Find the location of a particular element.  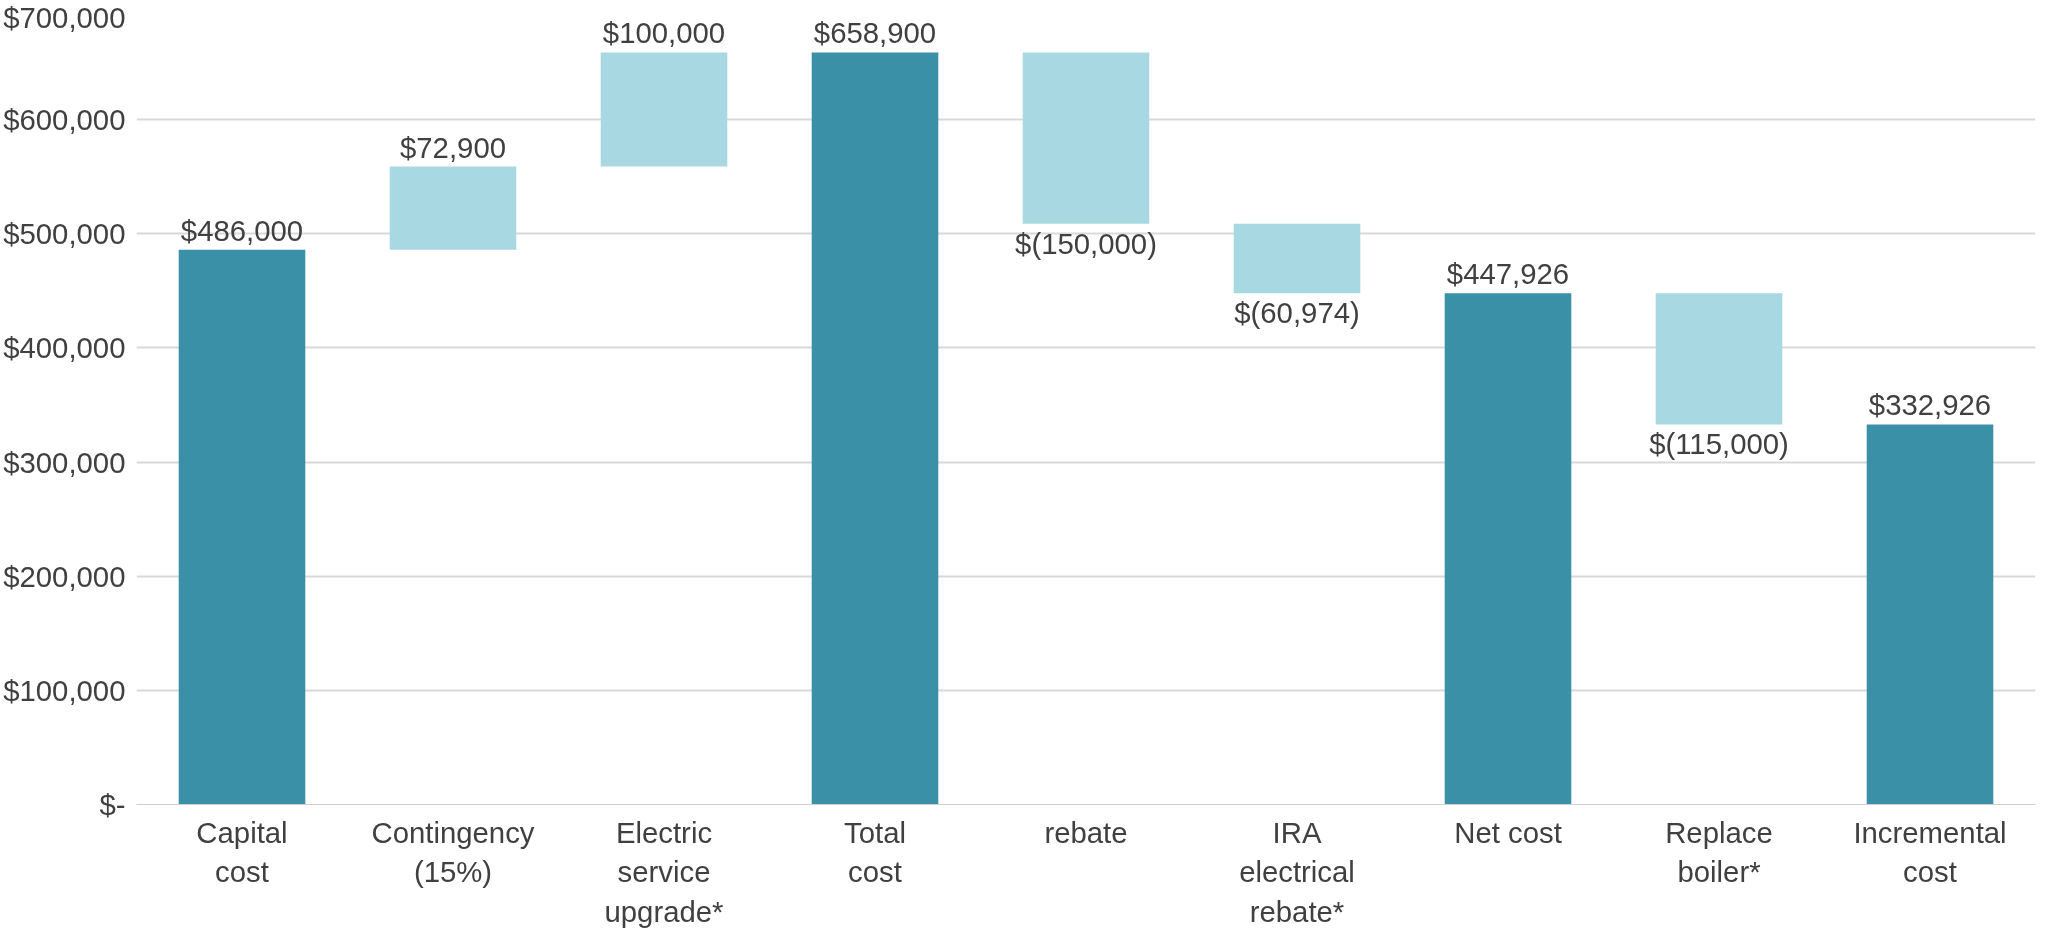

x-tick-label: Capital cost is located at coordinates (242, 852).